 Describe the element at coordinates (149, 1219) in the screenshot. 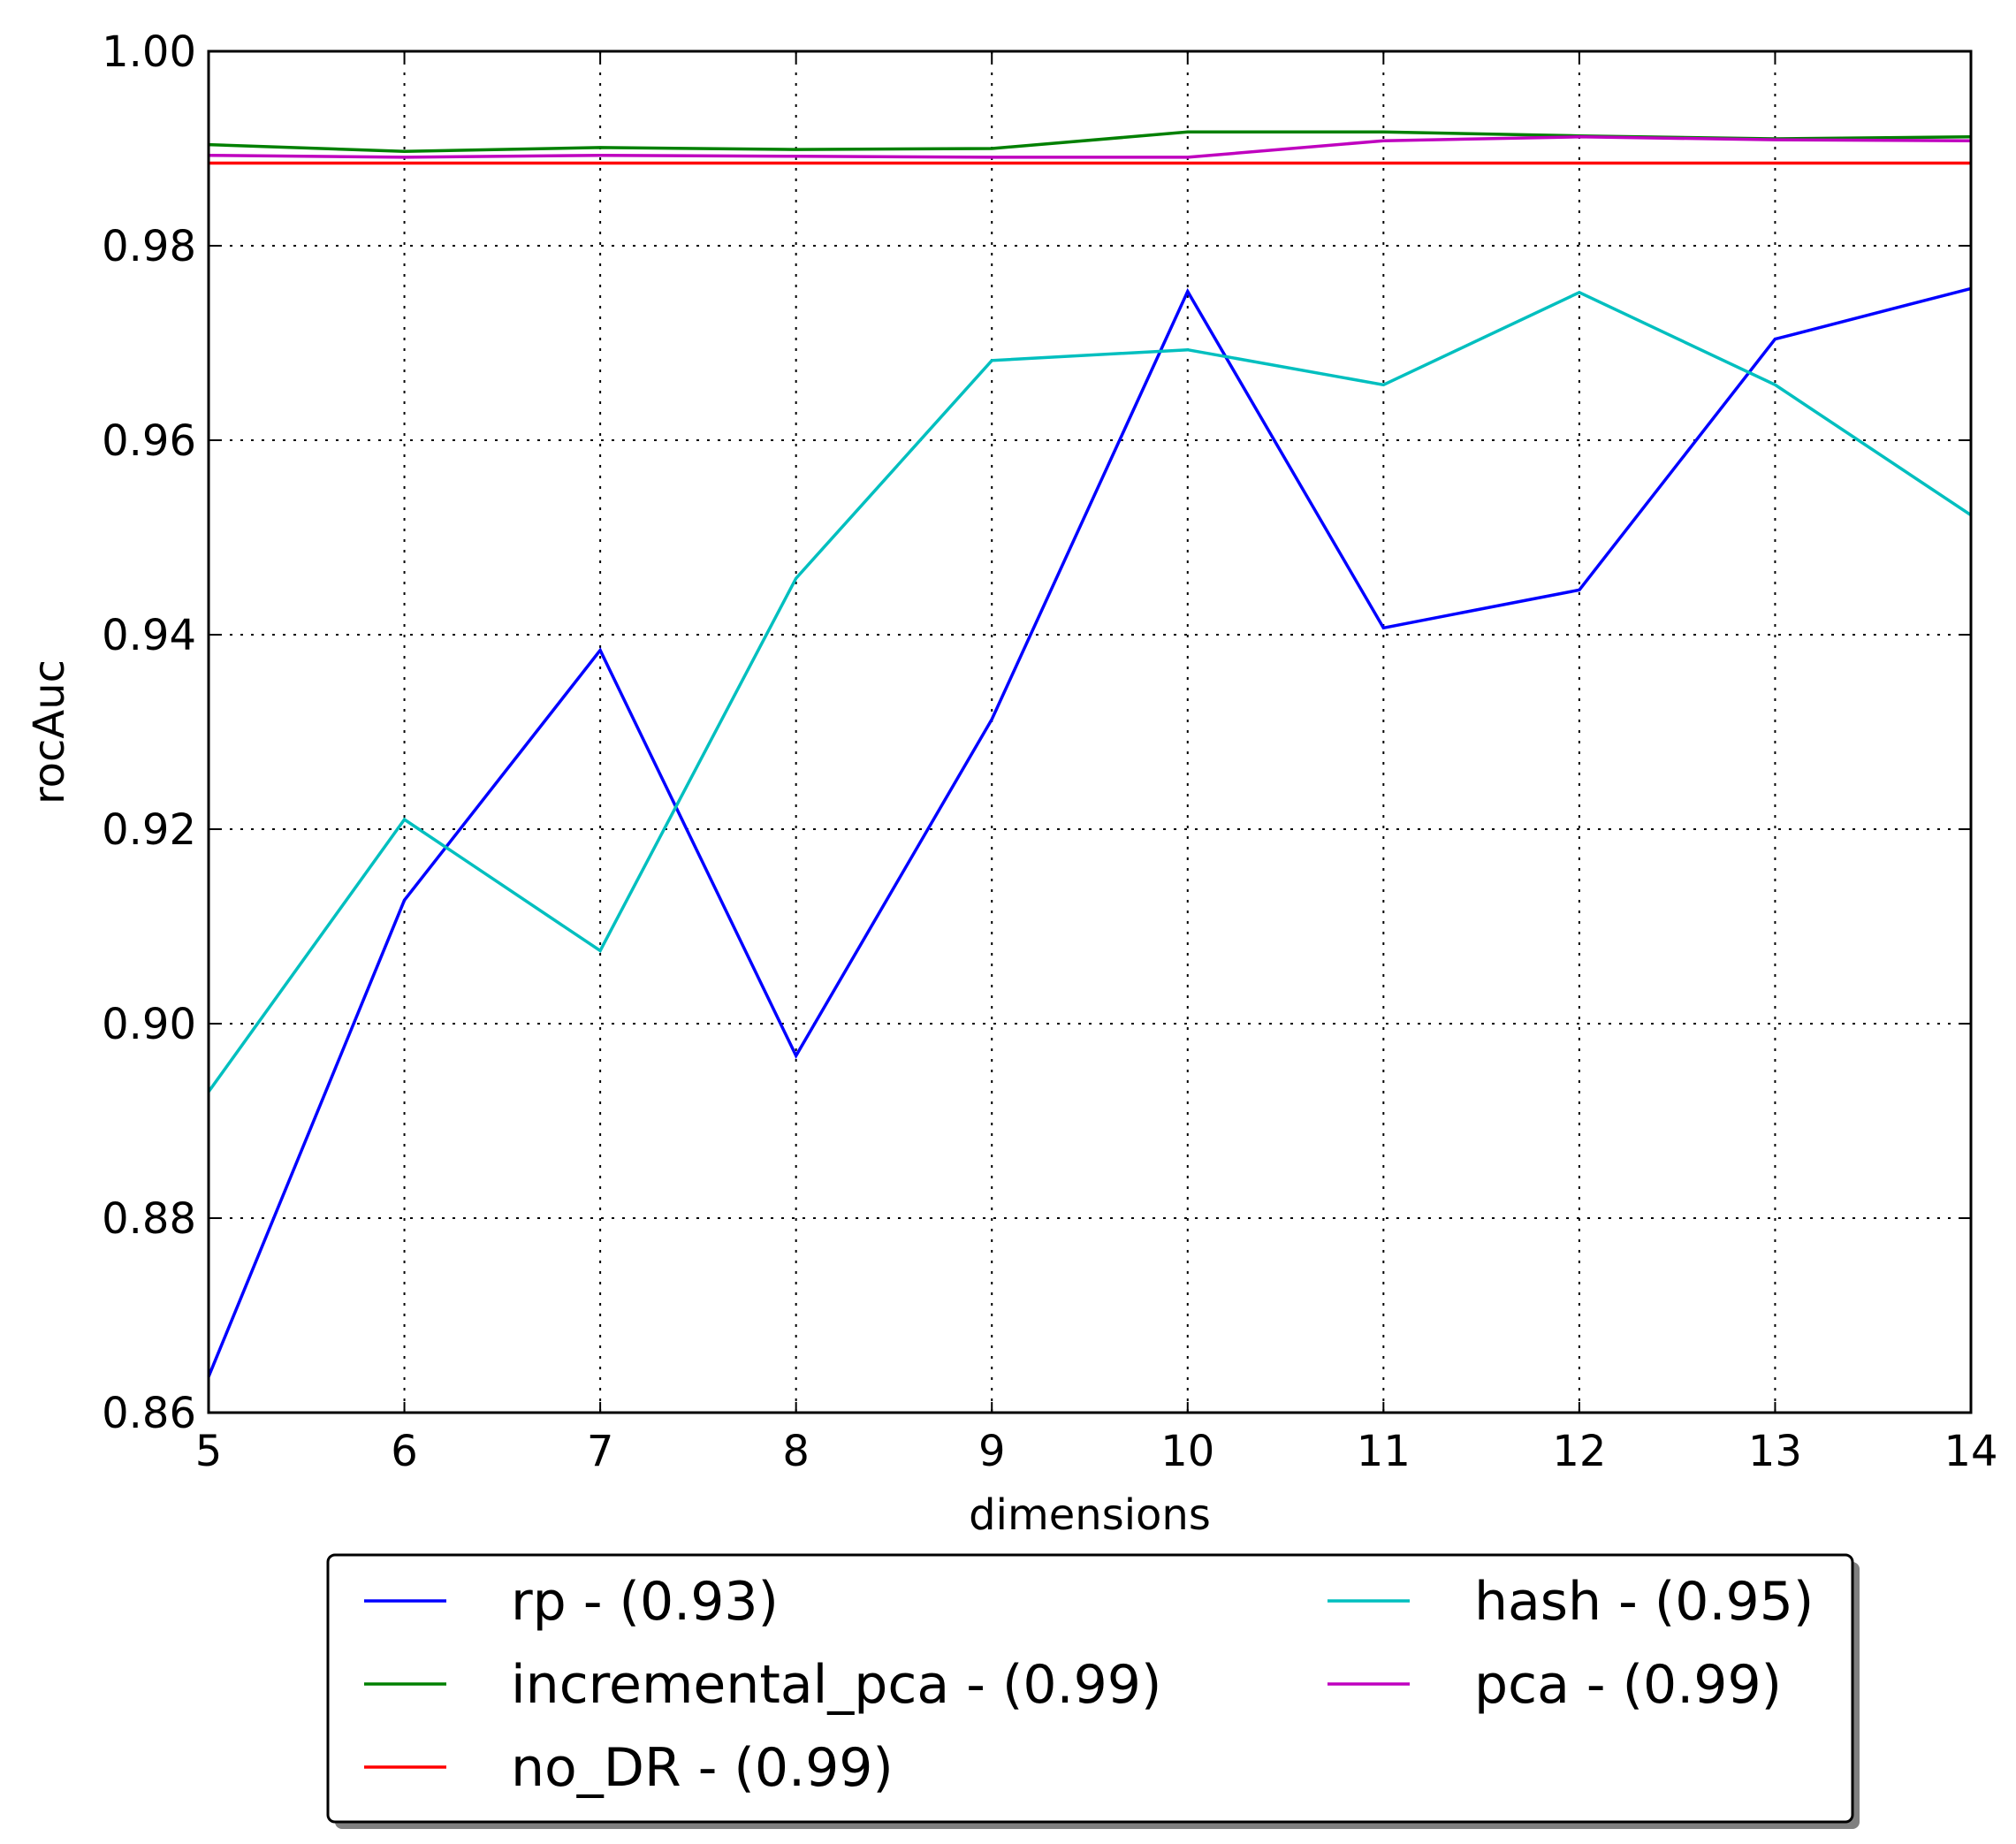

I see `y-tick-label: 0.88` at that location.